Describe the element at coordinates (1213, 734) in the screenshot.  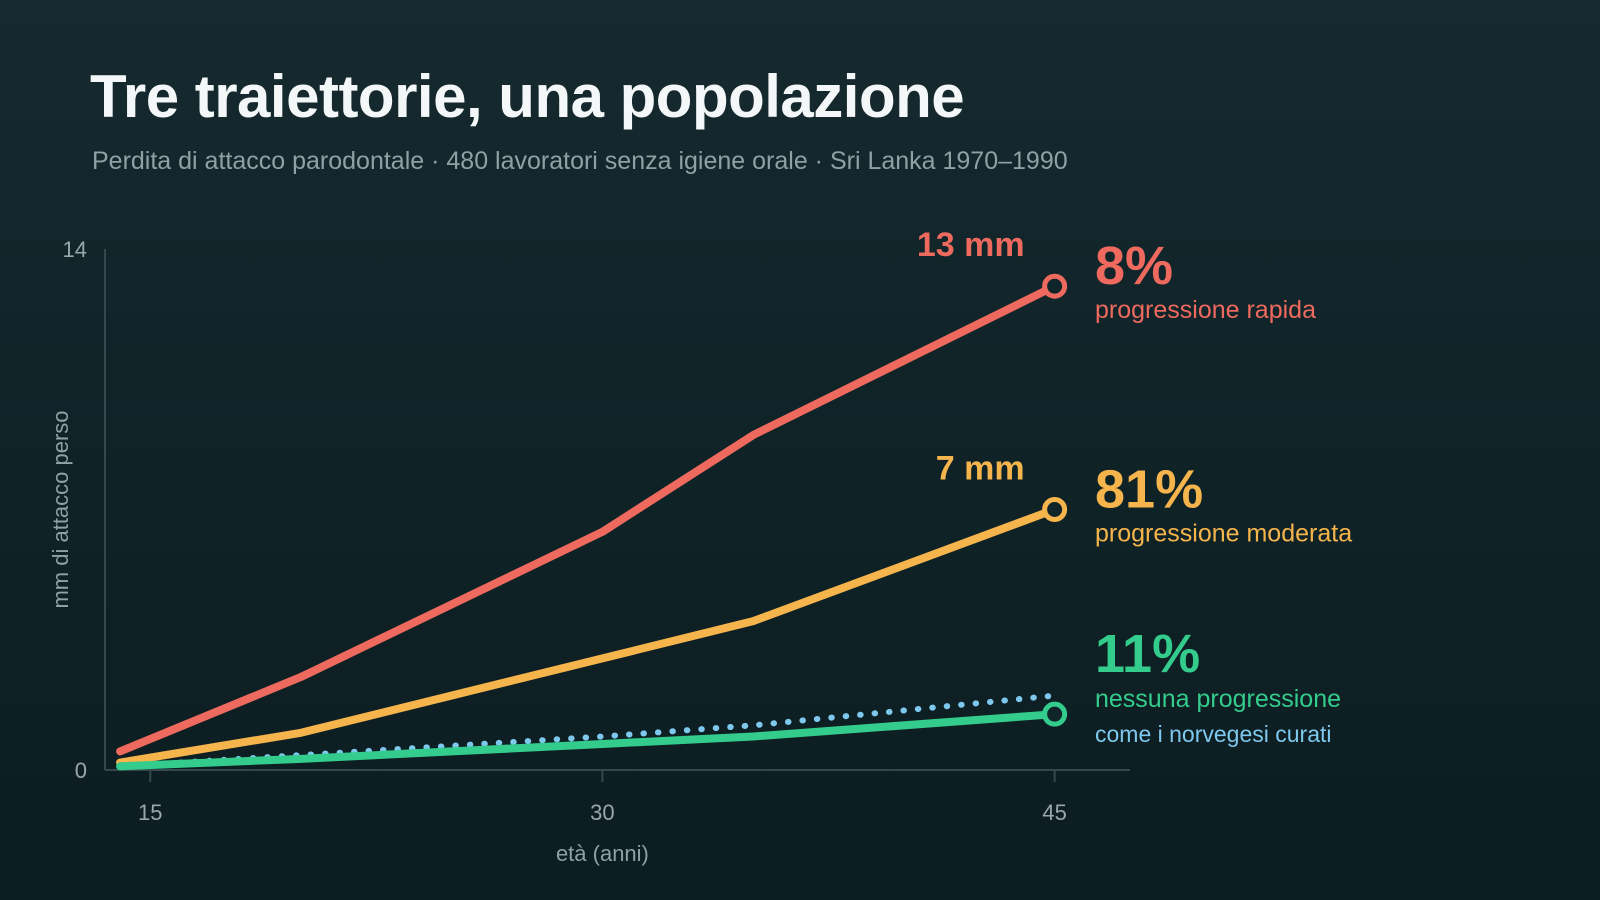
I see `series-description: come i norvegesi curati` at that location.